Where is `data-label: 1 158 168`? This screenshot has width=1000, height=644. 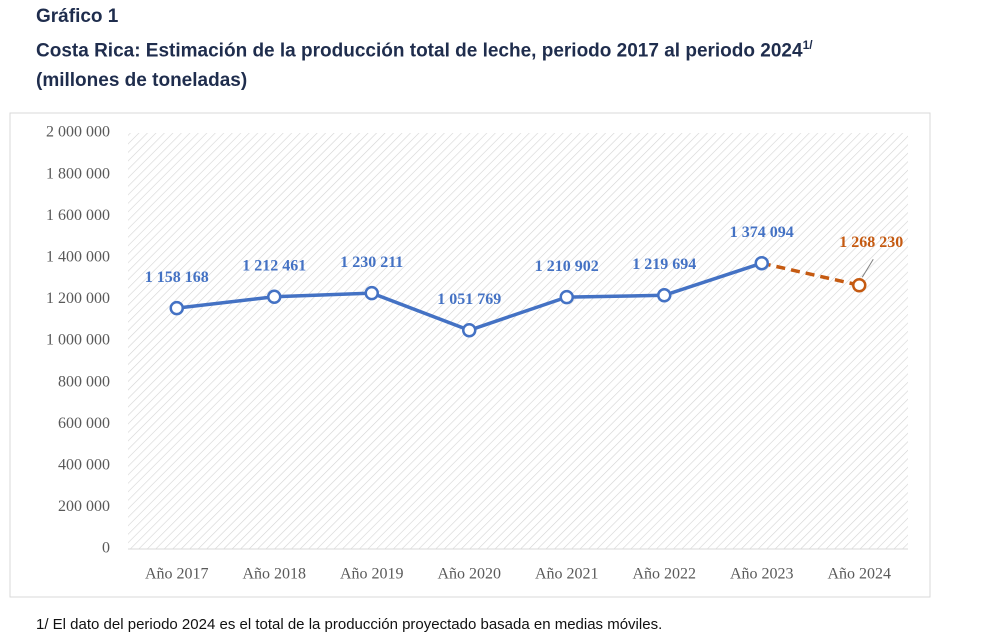 data-label: 1 158 168 is located at coordinates (177, 277).